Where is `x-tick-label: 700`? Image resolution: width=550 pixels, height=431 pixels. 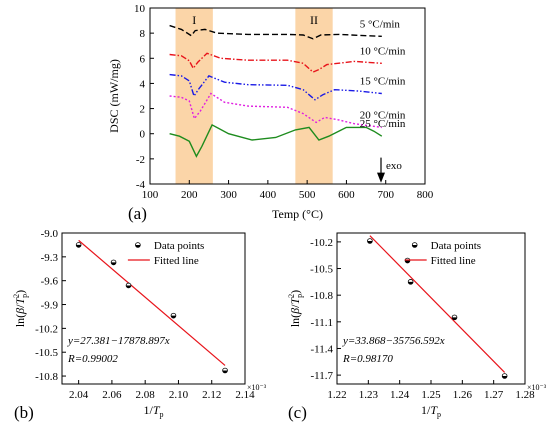
x-tick-label: 700 is located at coordinates (385, 195).